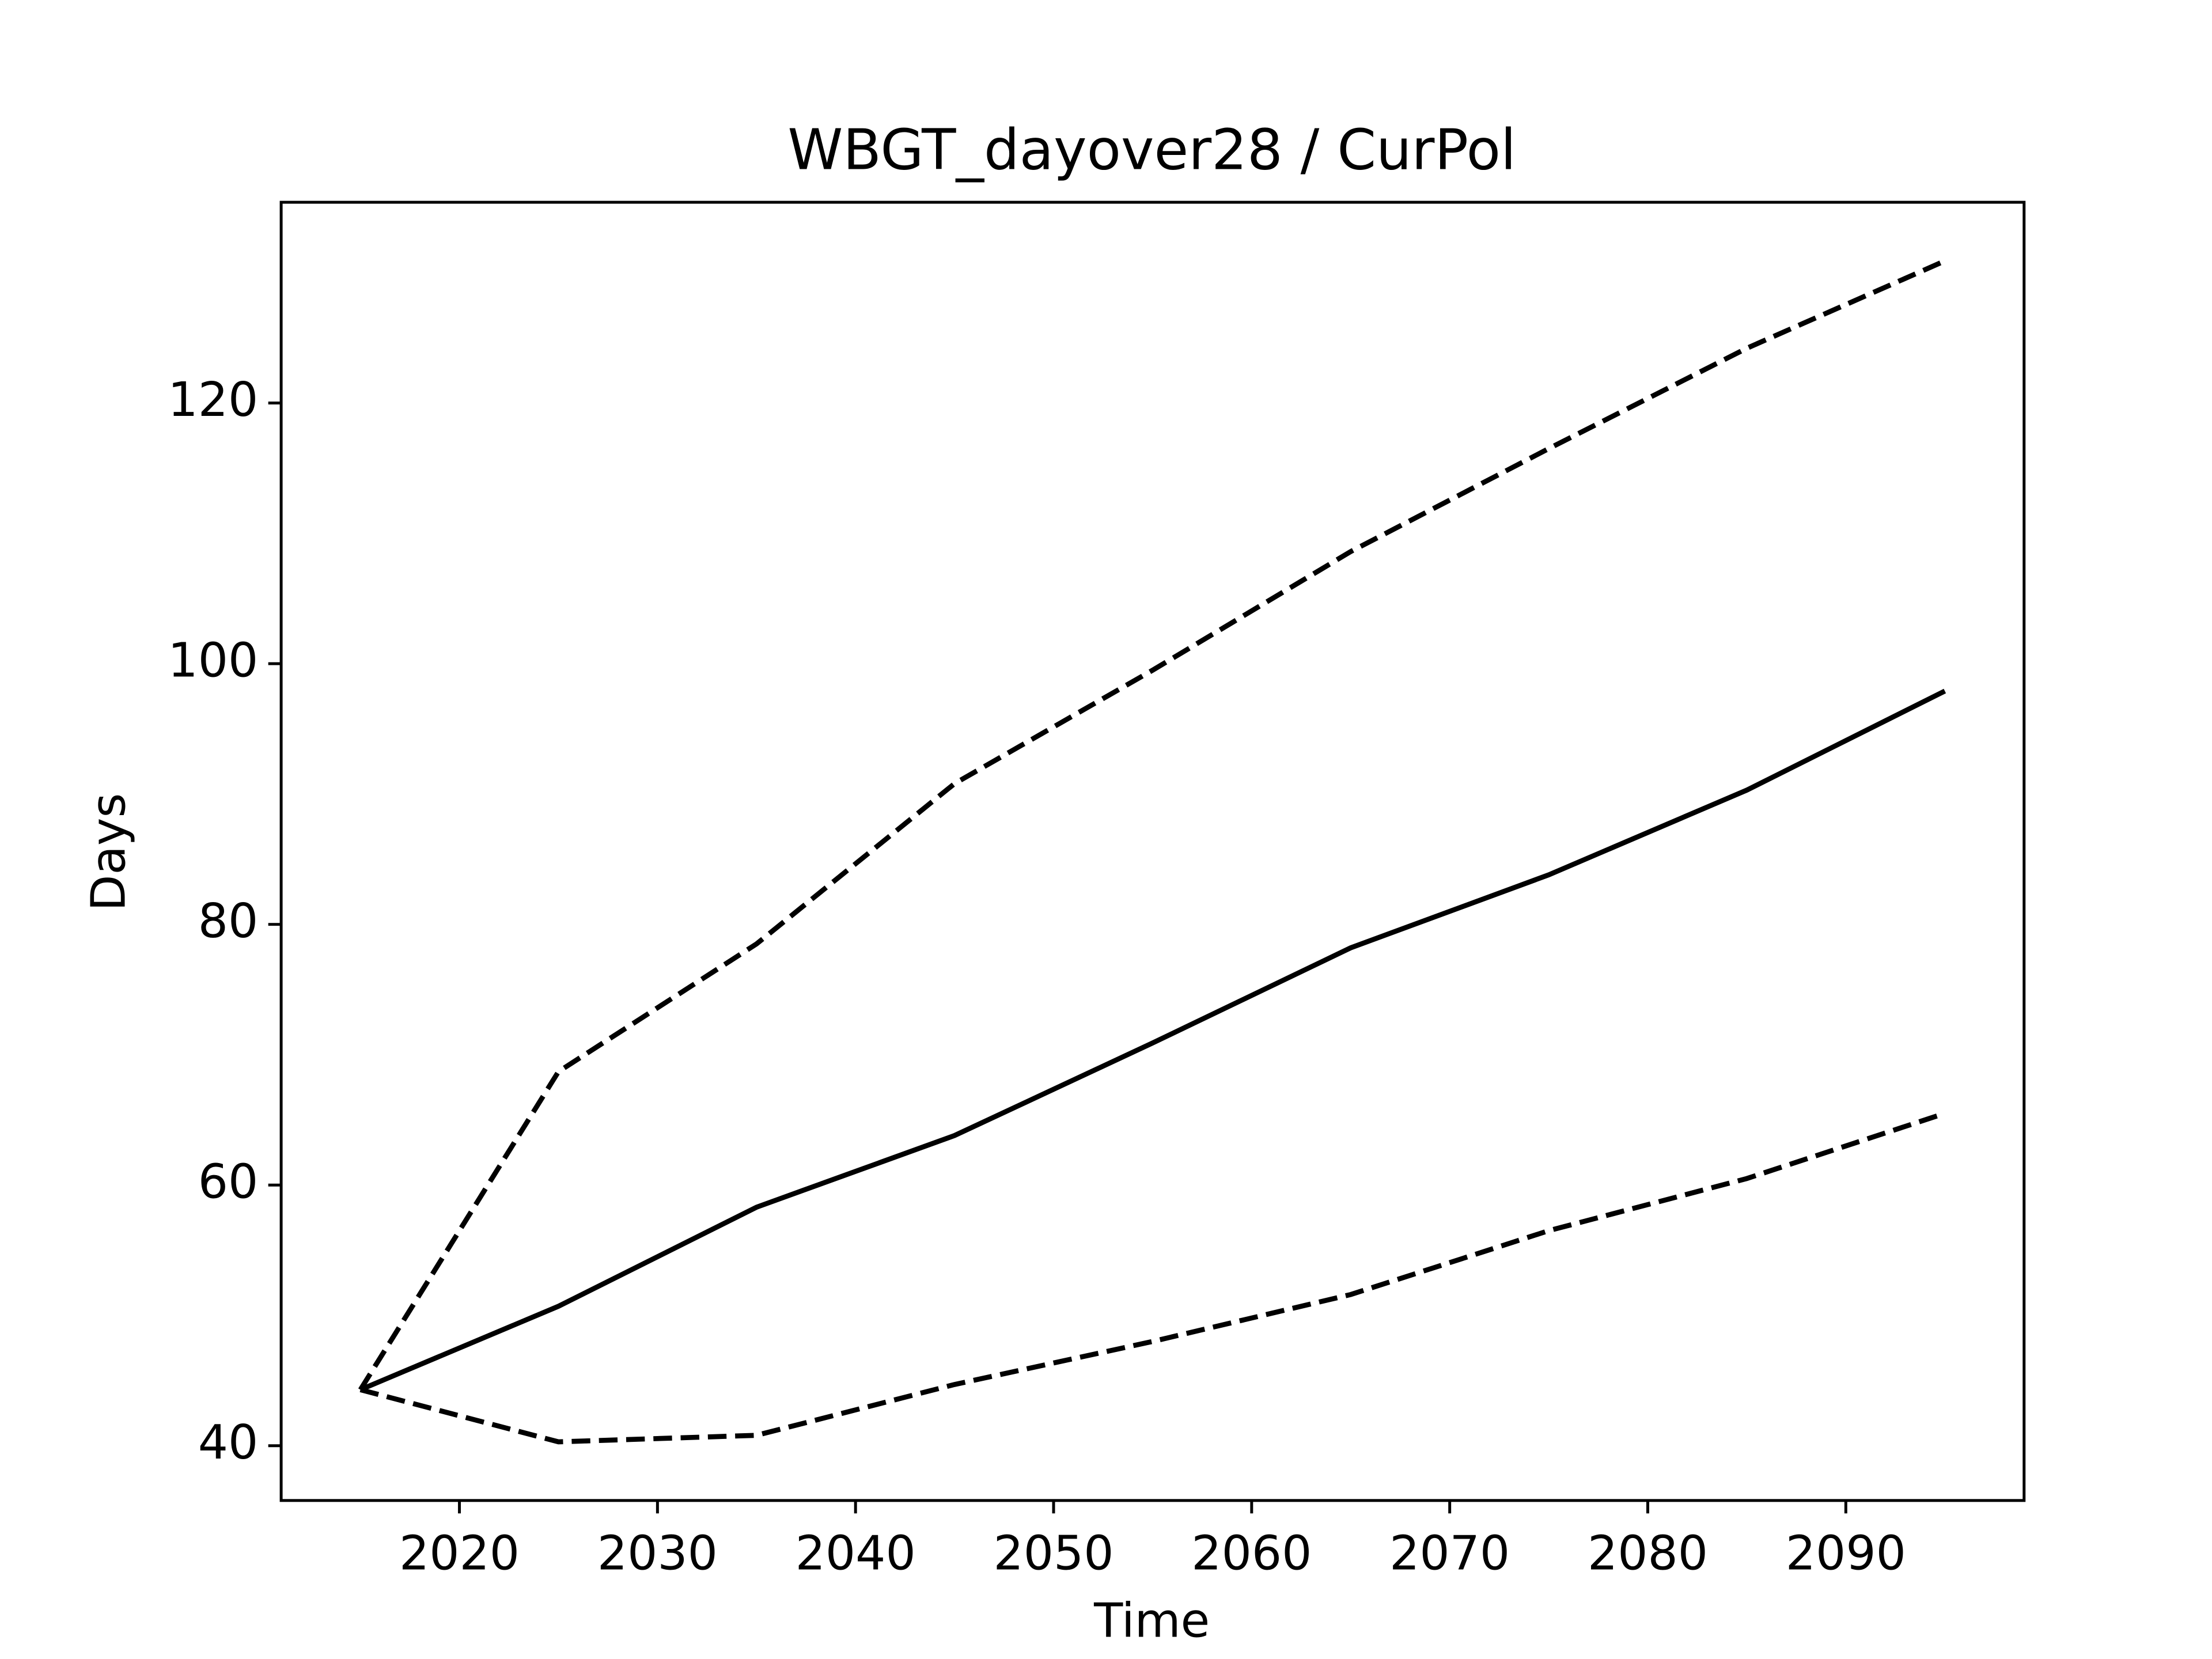  I want to click on y-tick-label: 60, so click(228, 1182).